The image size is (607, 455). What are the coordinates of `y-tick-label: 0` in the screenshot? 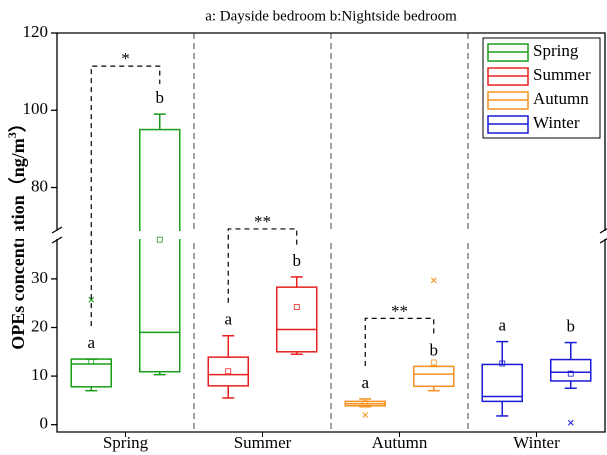 It's located at (44, 423).